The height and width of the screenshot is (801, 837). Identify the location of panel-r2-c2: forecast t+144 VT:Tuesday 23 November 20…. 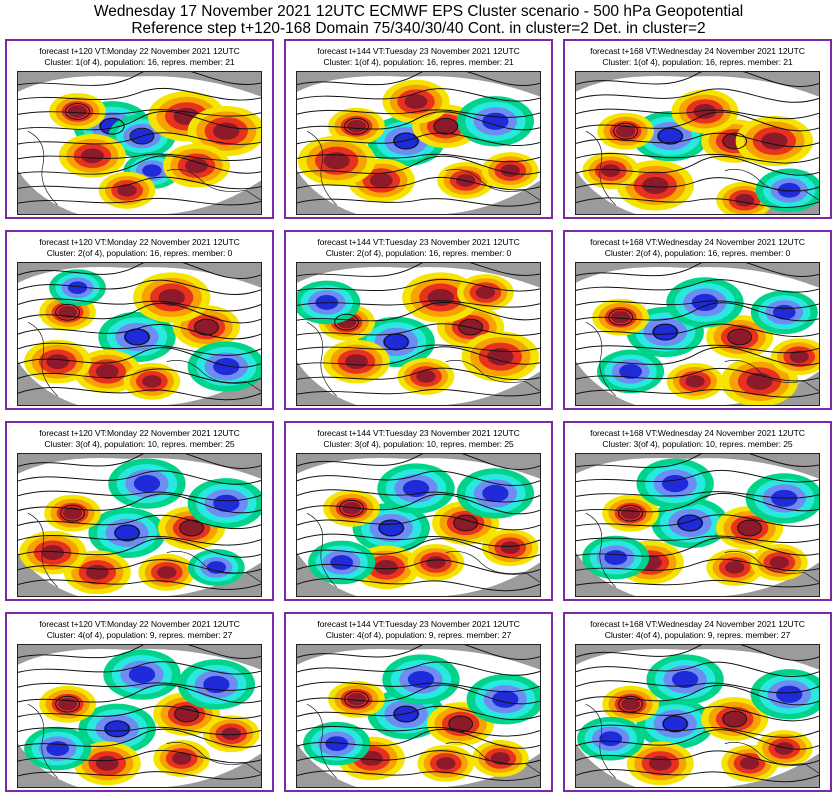
(418, 320).